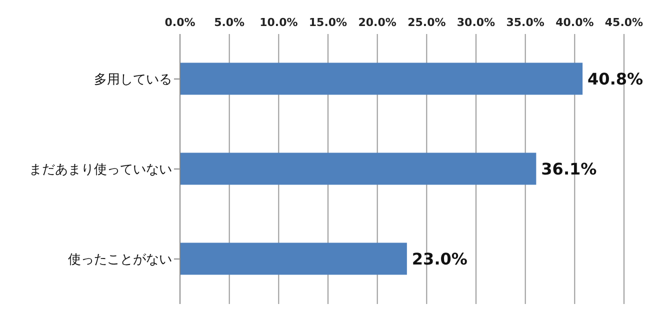 The width and height of the screenshot is (656, 314). What do you see at coordinates (279, 22) in the screenshot?
I see `x-tick-label: 10.0%` at bounding box center [279, 22].